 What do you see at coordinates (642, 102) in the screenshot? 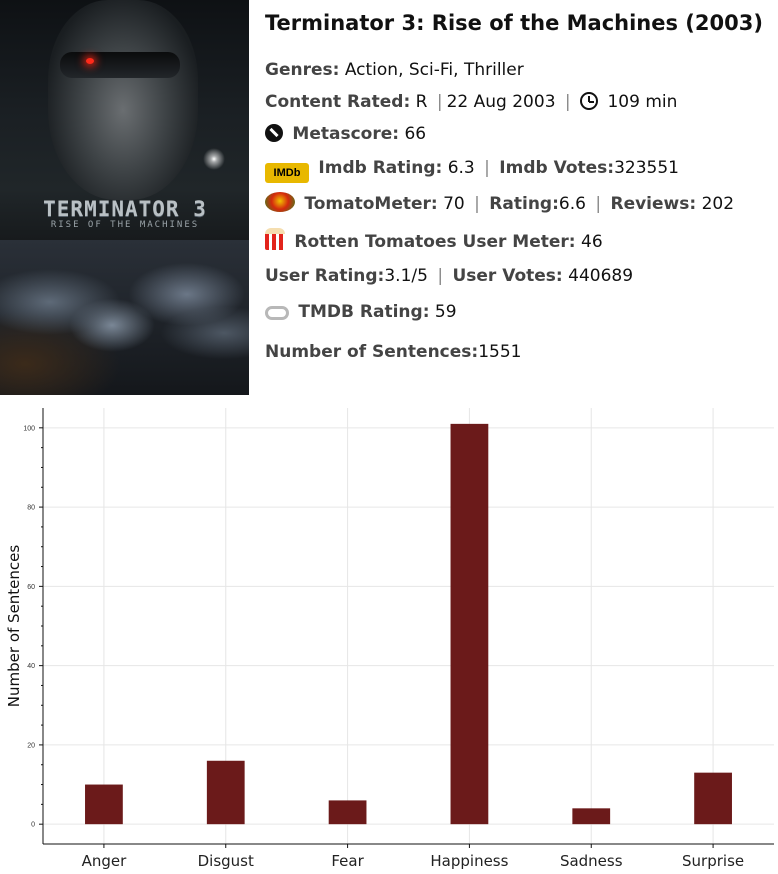
I see `runtime-value: 109 min` at bounding box center [642, 102].